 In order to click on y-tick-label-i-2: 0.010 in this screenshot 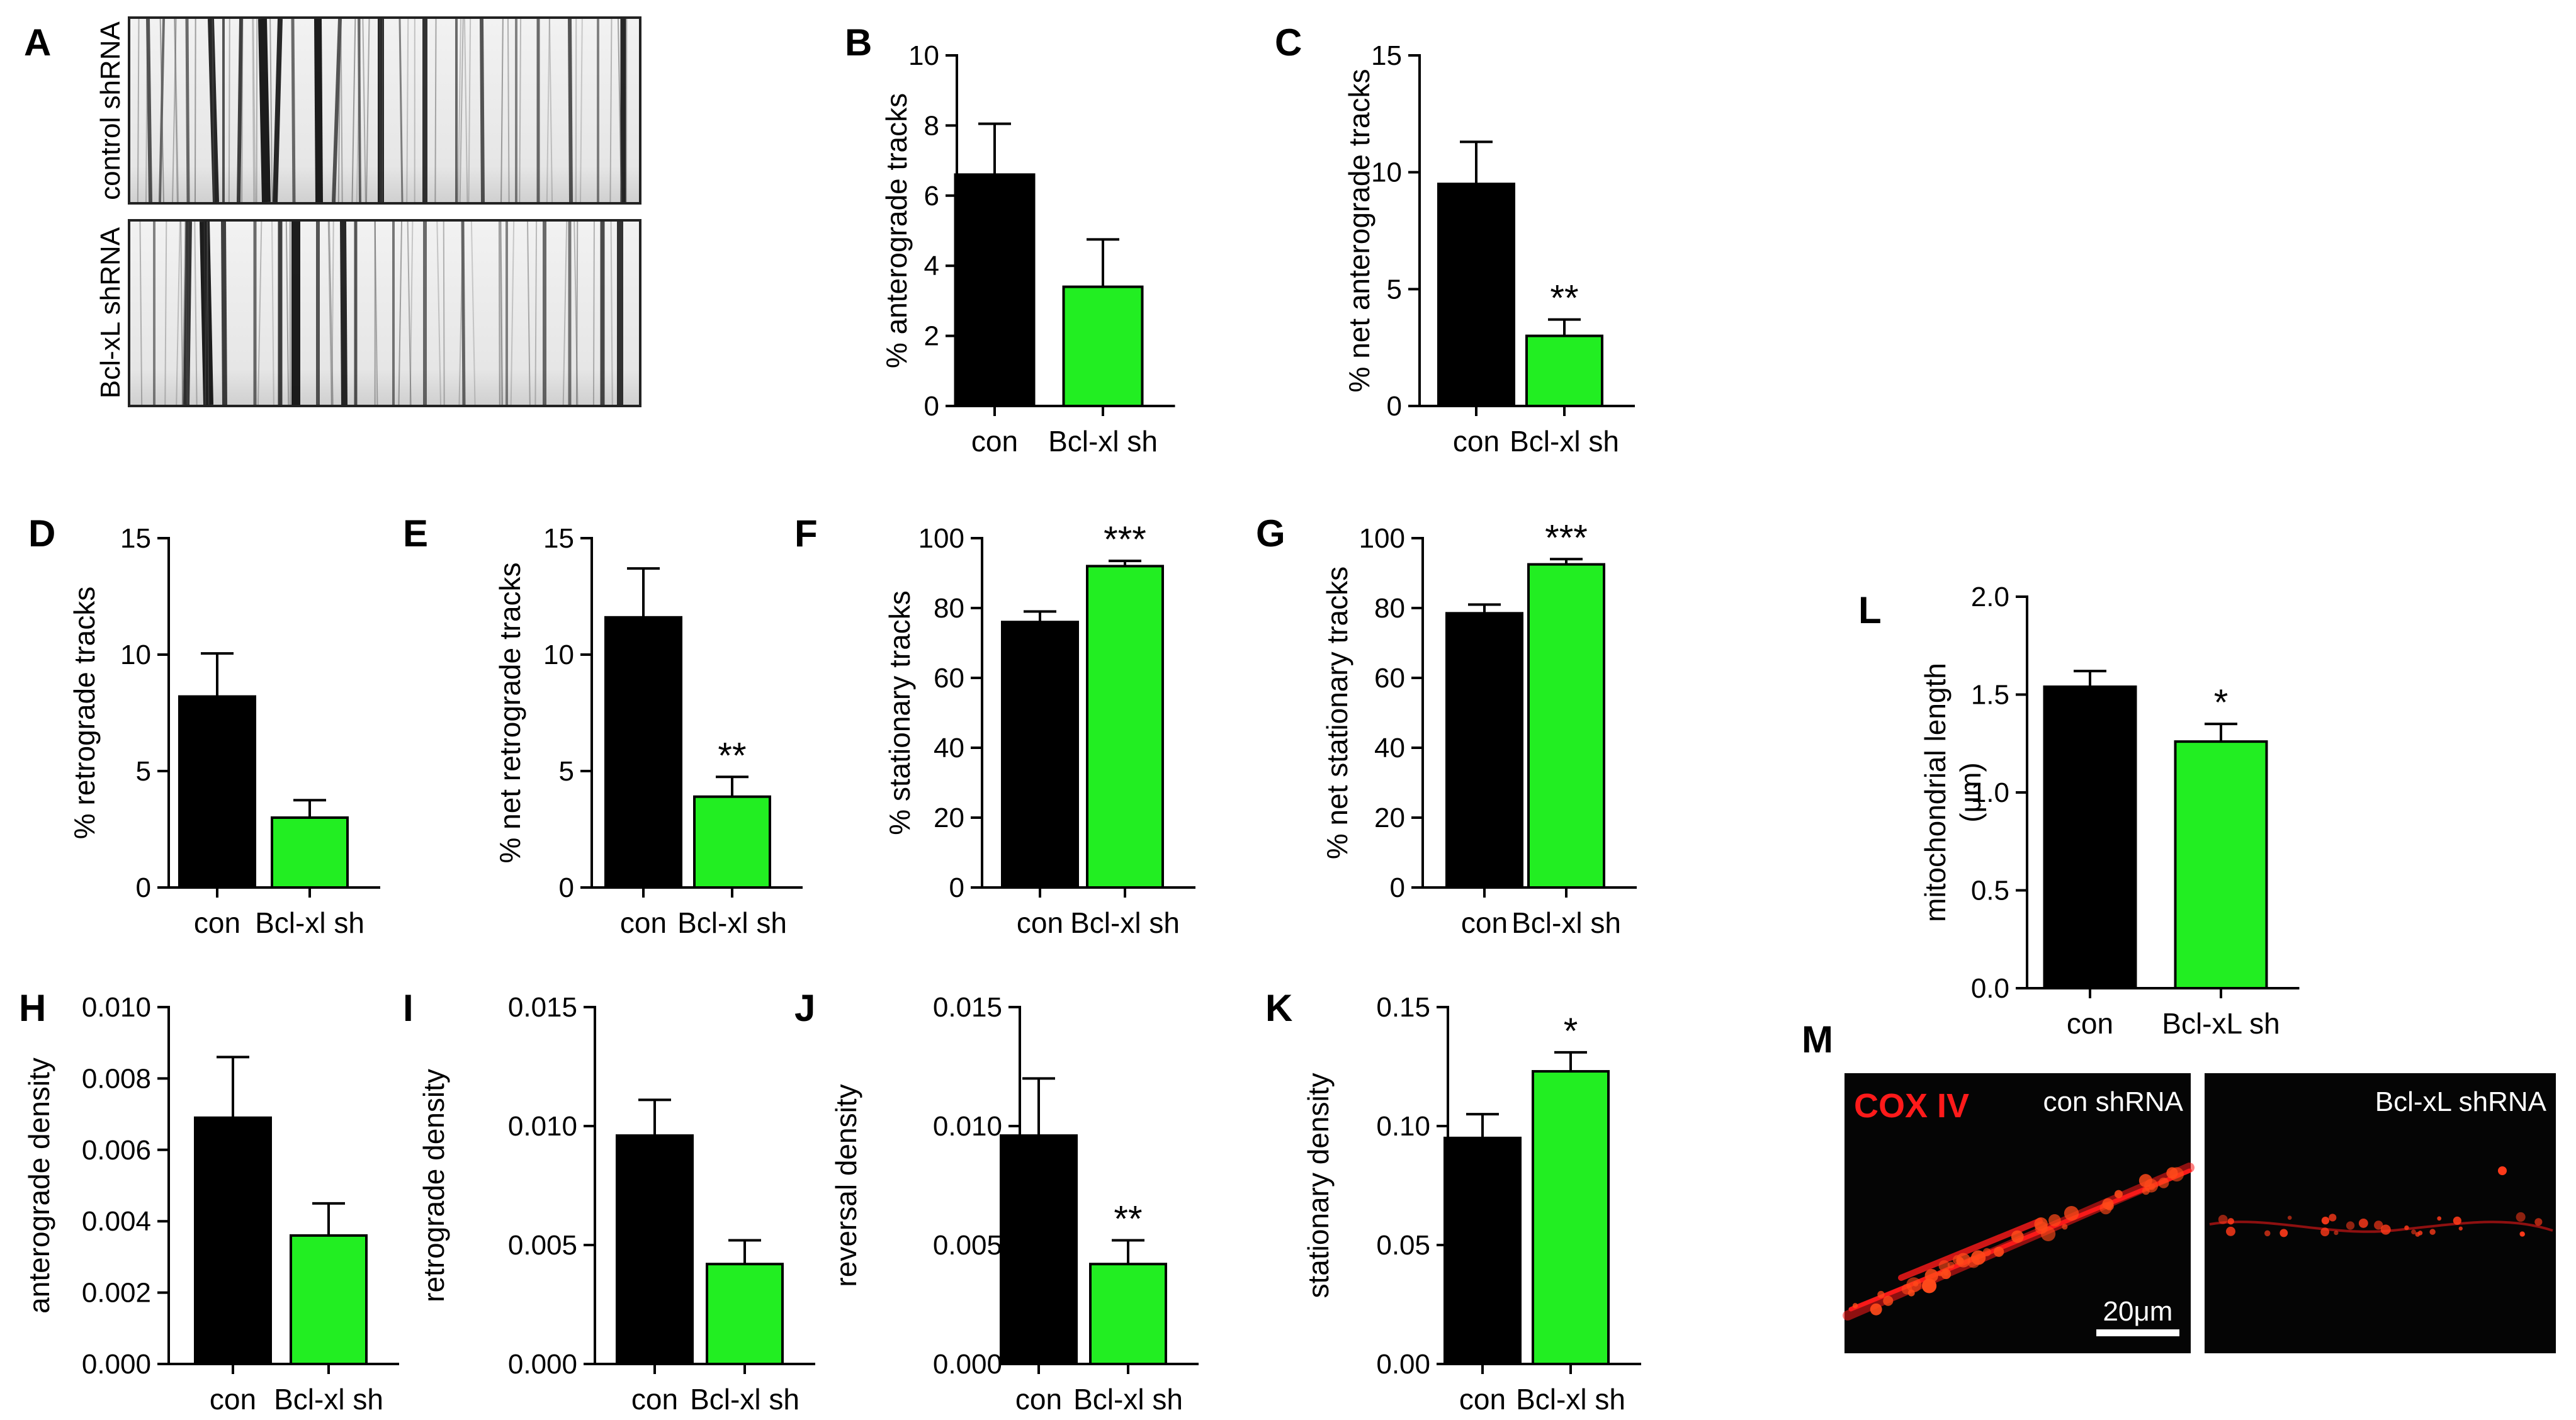, I will do `click(542, 1127)`.